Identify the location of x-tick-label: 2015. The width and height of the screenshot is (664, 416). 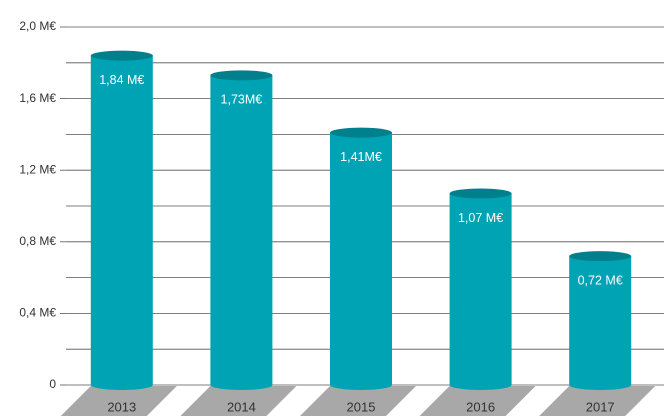
(361, 406).